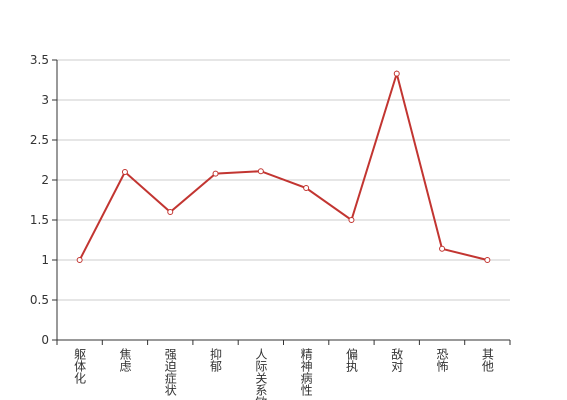 This screenshot has height=400, width=567. What do you see at coordinates (306, 372) in the screenshot?
I see `x-tick-label: 精神病性` at bounding box center [306, 372].